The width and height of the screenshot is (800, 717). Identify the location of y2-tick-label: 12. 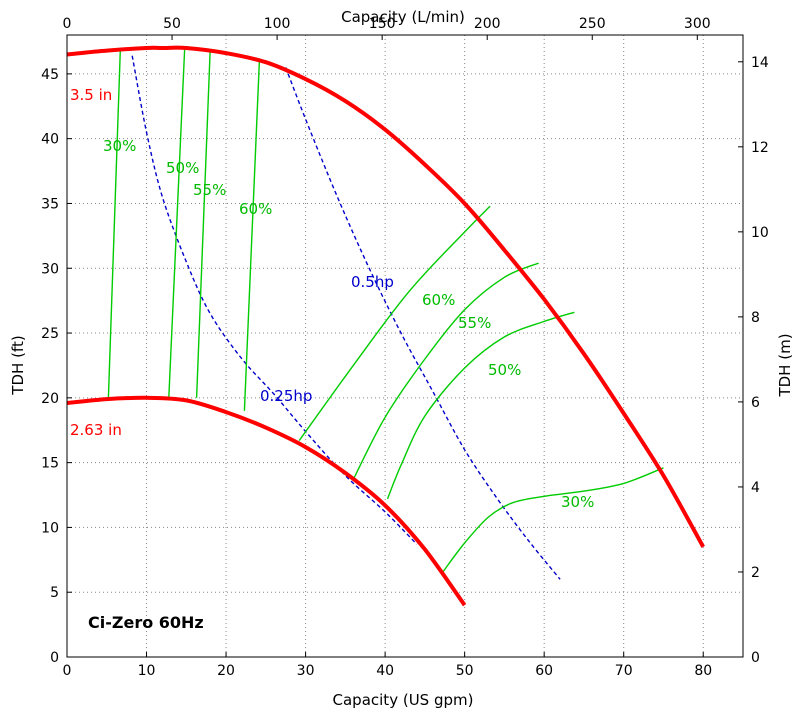
(760, 148).